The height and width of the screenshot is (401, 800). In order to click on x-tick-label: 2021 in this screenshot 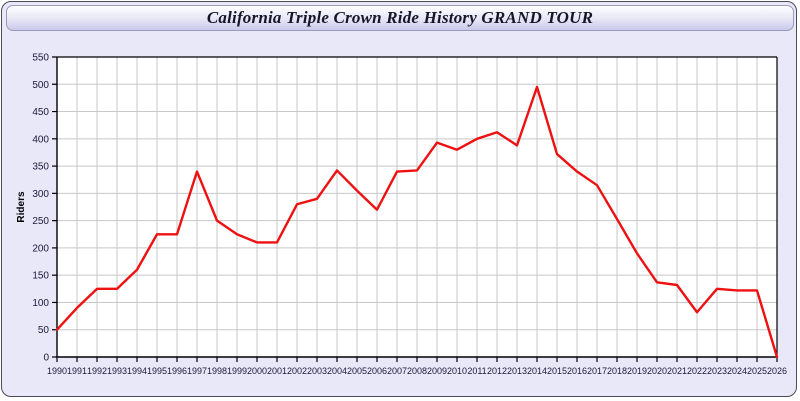, I will do `click(677, 371)`.